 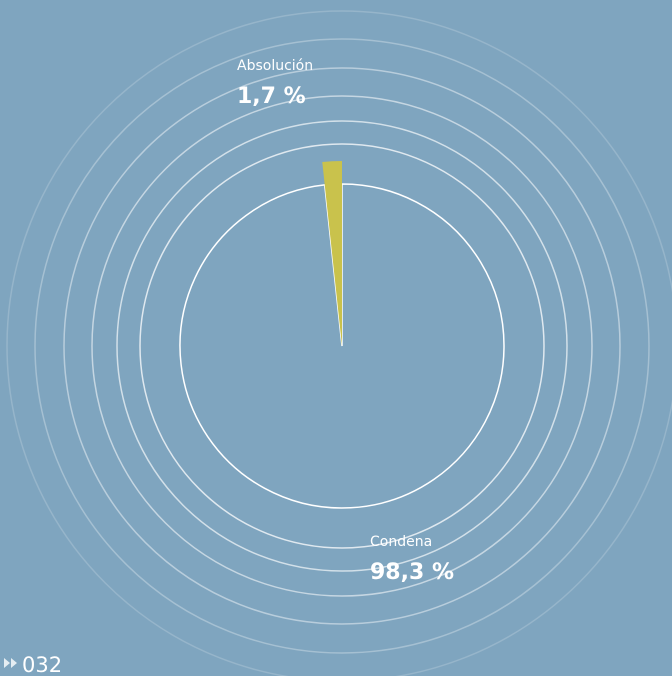 What do you see at coordinates (332, 253) in the screenshot?
I see `pie-slice` at bounding box center [332, 253].